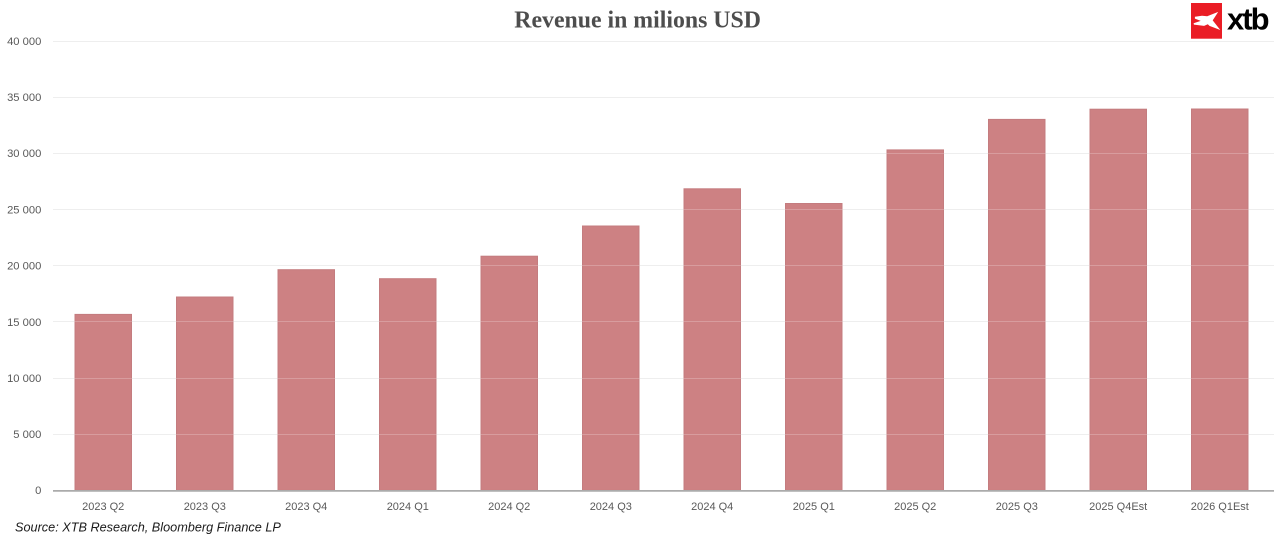 This screenshot has width=1274, height=541. What do you see at coordinates (205, 507) in the screenshot?
I see `svg-text: 2023 Q3` at bounding box center [205, 507].